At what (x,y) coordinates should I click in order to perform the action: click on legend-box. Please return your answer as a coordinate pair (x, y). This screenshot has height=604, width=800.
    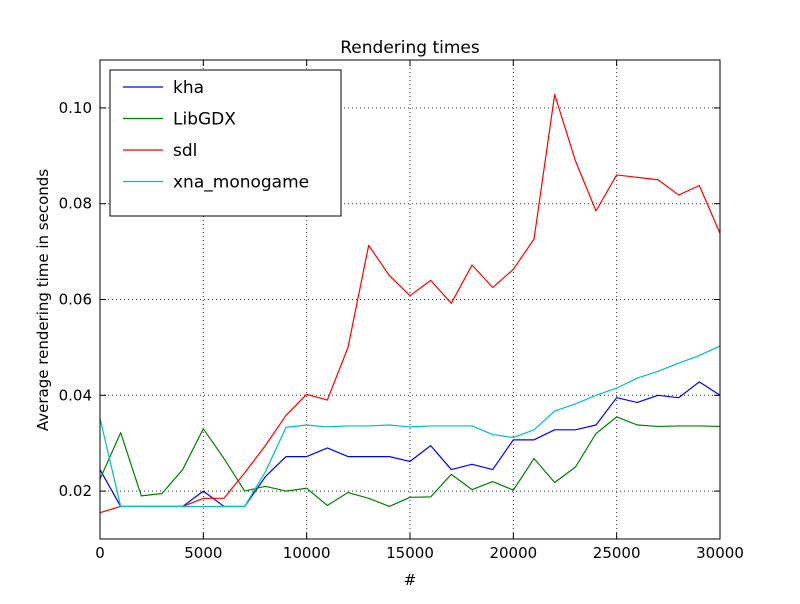
    Looking at the image, I should click on (225, 143).